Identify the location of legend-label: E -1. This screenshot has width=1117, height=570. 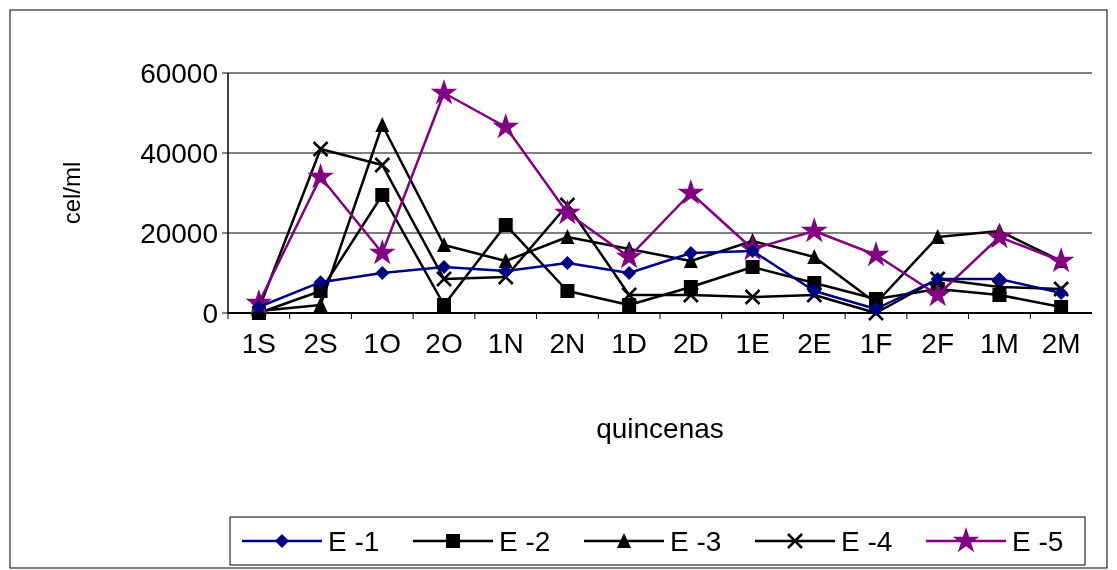
(354, 541).